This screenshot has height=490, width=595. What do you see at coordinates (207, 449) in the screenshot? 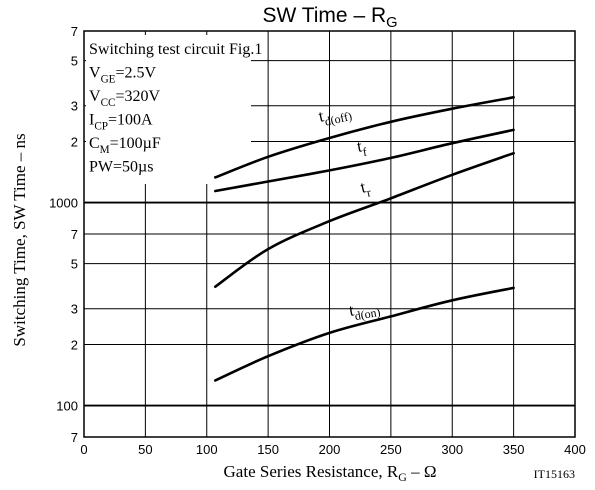
I see `x-tick-label: 100` at bounding box center [207, 449].